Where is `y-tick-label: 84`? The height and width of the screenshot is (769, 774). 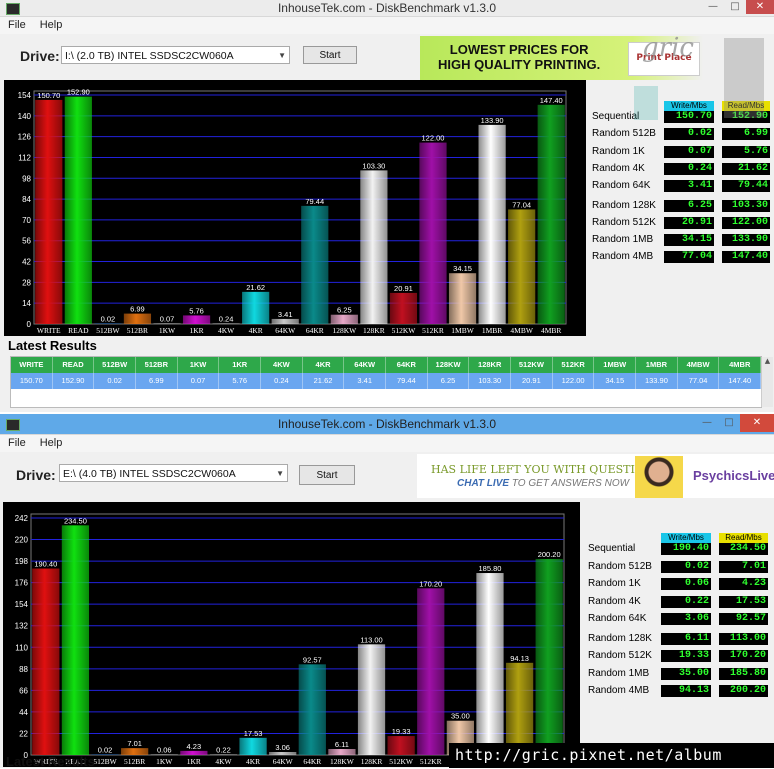
y-tick-label: 84 is located at coordinates (26, 199).